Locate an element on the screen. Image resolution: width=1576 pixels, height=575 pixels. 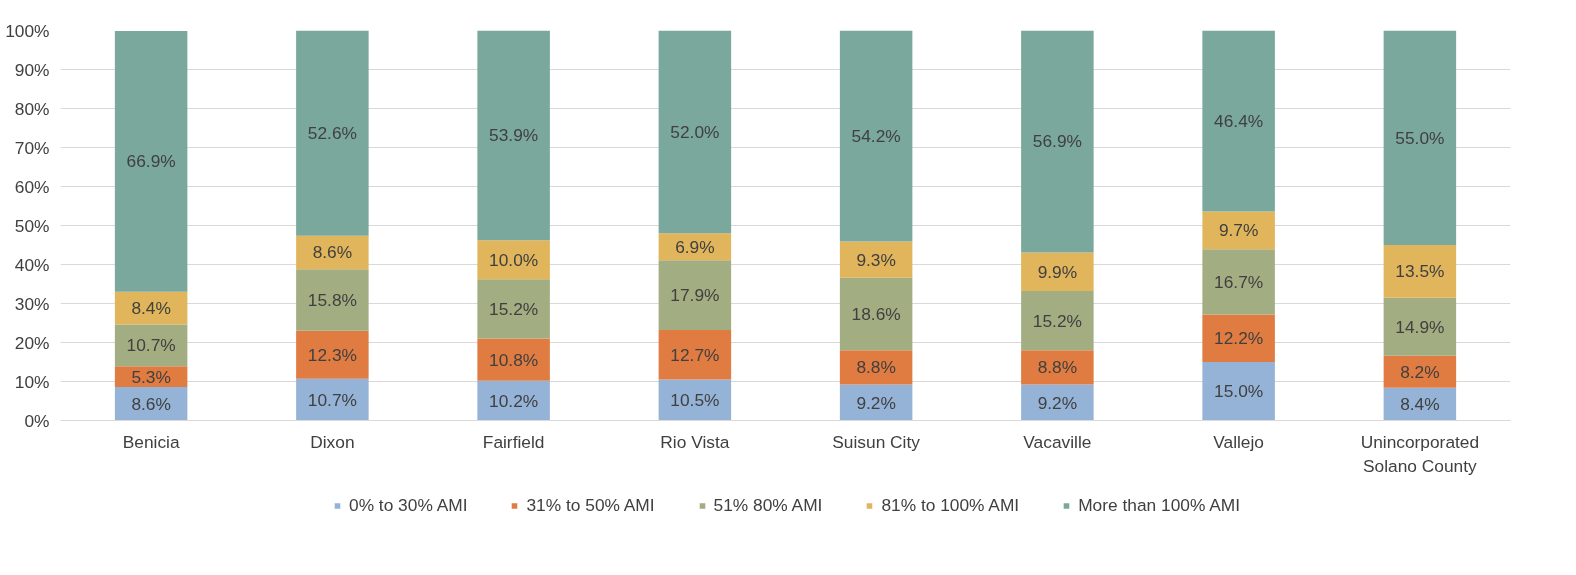
data-label: 10.2% is located at coordinates (514, 400).